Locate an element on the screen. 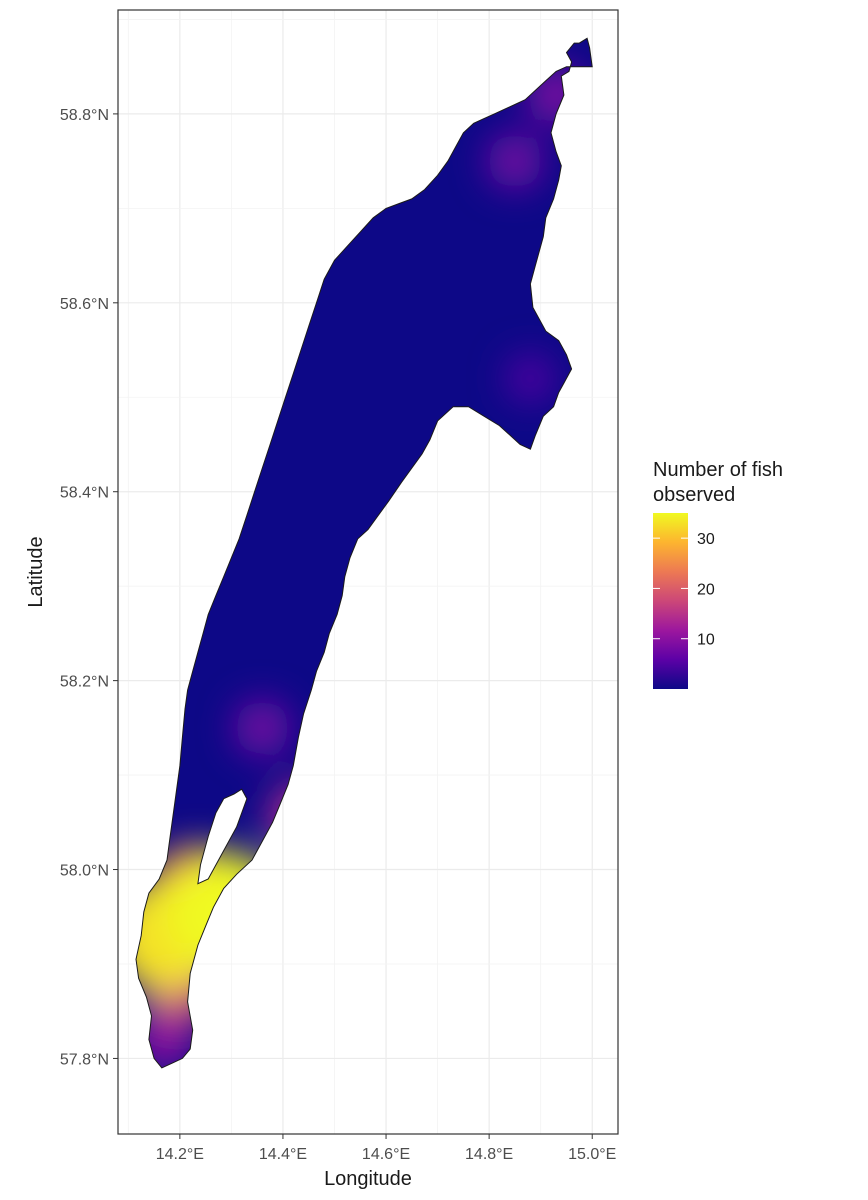 This screenshot has height=1200, width=868. x-tick-label: 14.6°E is located at coordinates (386, 1154).